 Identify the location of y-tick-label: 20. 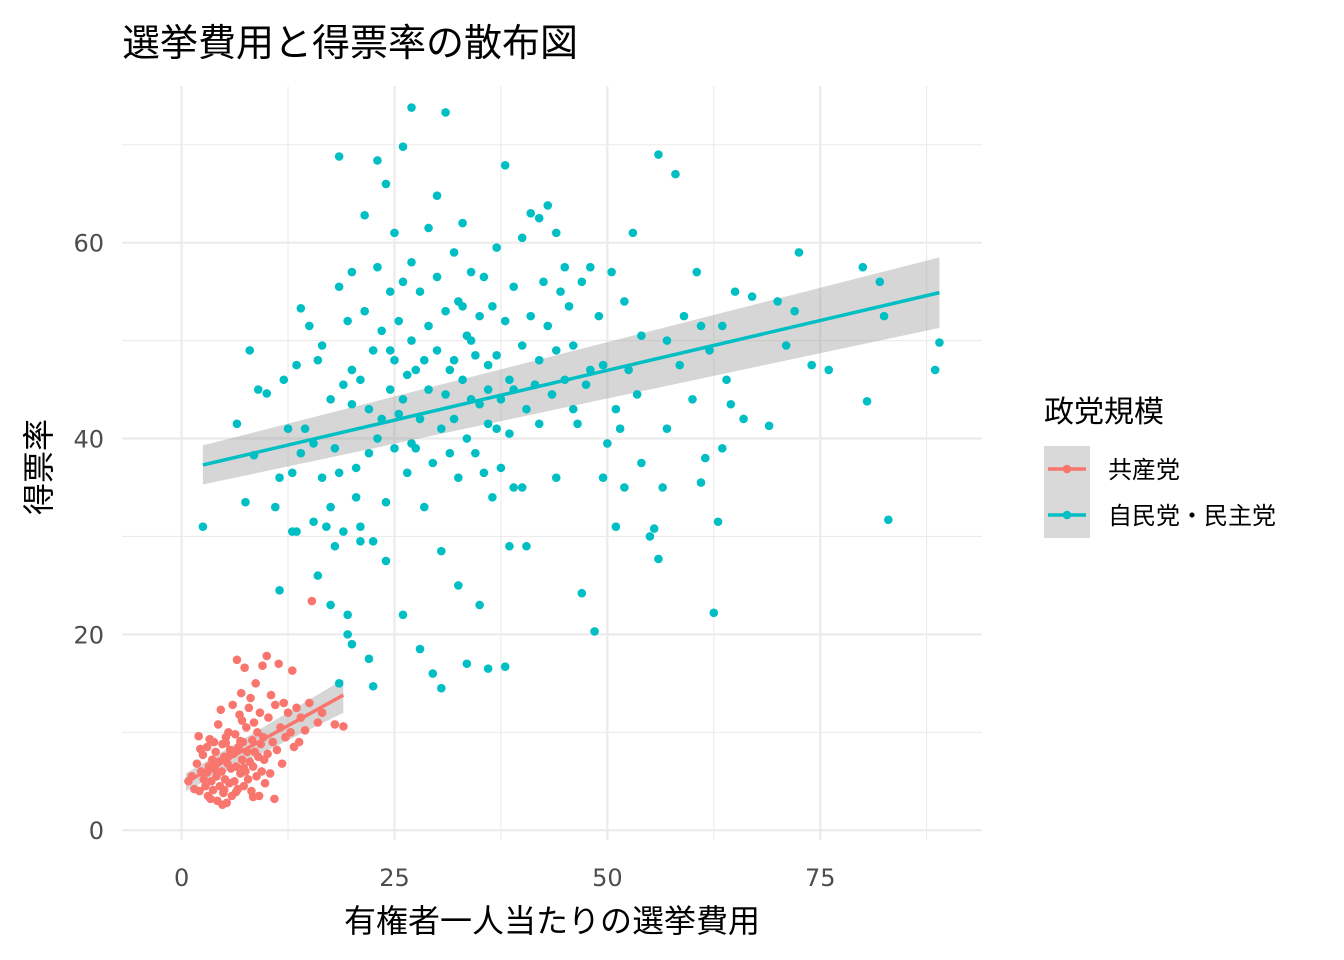
(88, 635).